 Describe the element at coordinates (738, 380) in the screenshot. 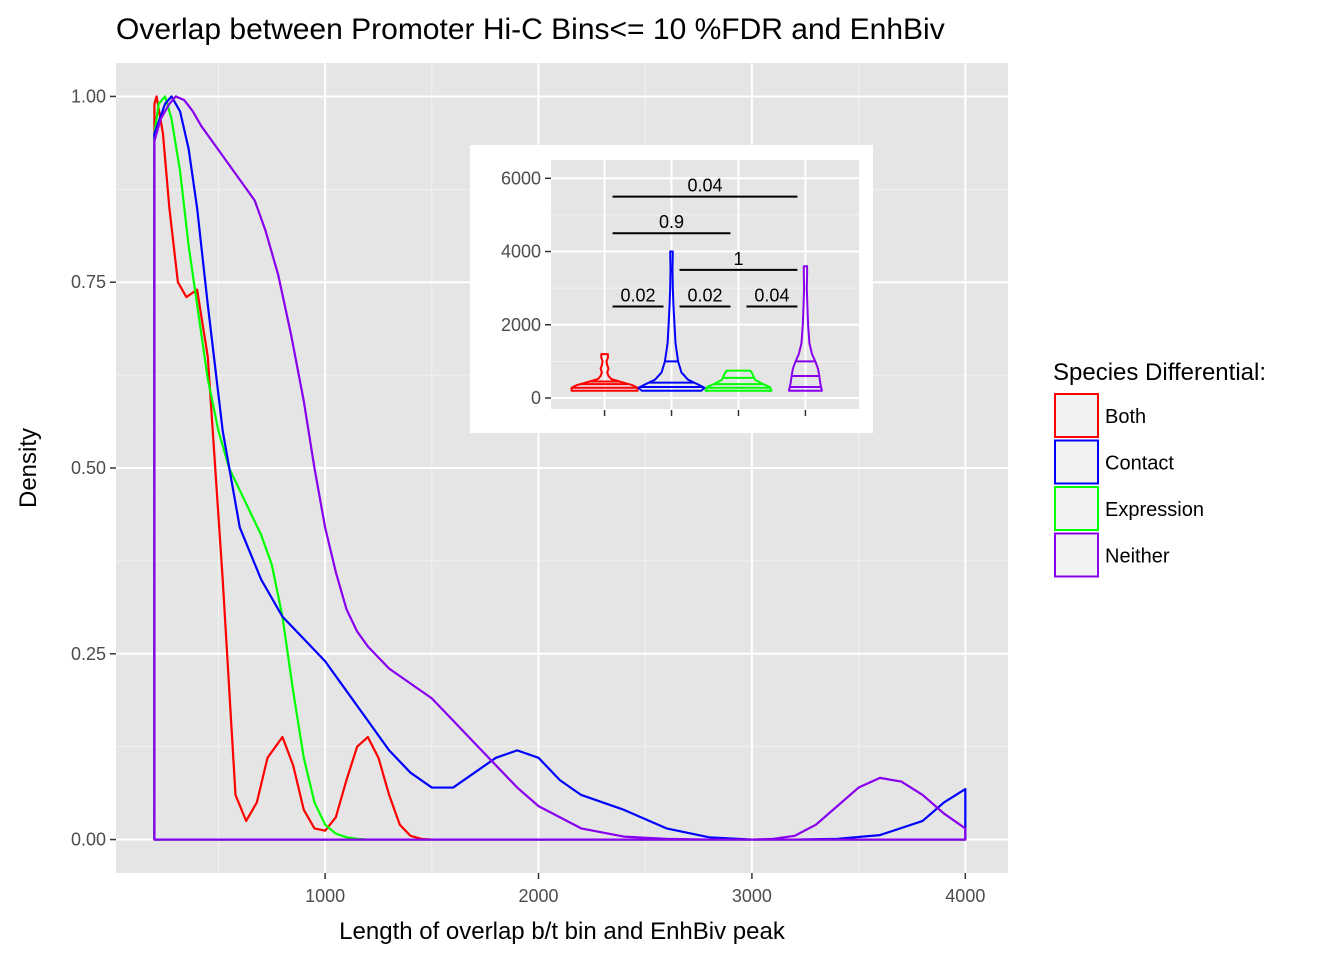

I see `violin-expression` at that location.